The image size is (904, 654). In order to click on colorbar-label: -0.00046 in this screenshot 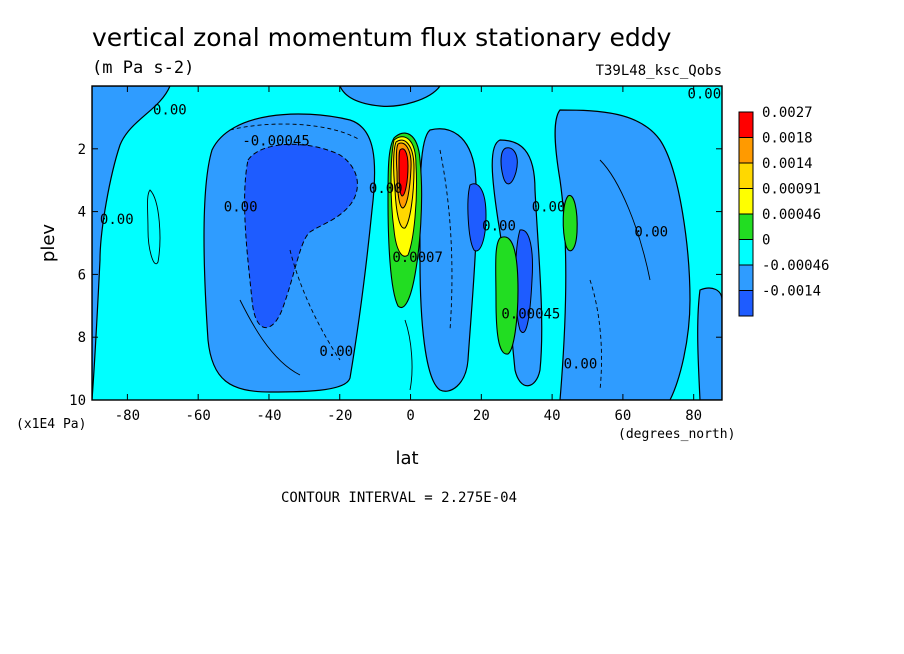, I will do `click(795, 266)`.